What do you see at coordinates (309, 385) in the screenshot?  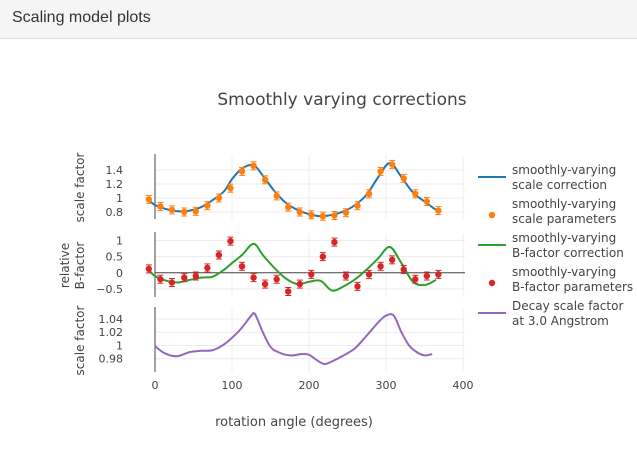 I see `x-tick-label: 200` at bounding box center [309, 385].